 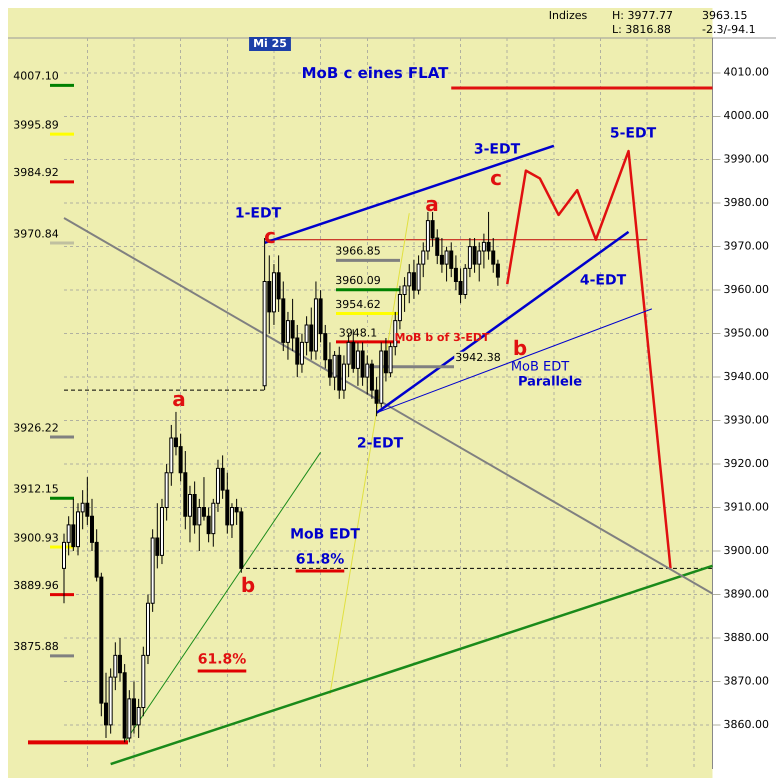 I want to click on y-tick-label: 3890.00, so click(x=747, y=593).